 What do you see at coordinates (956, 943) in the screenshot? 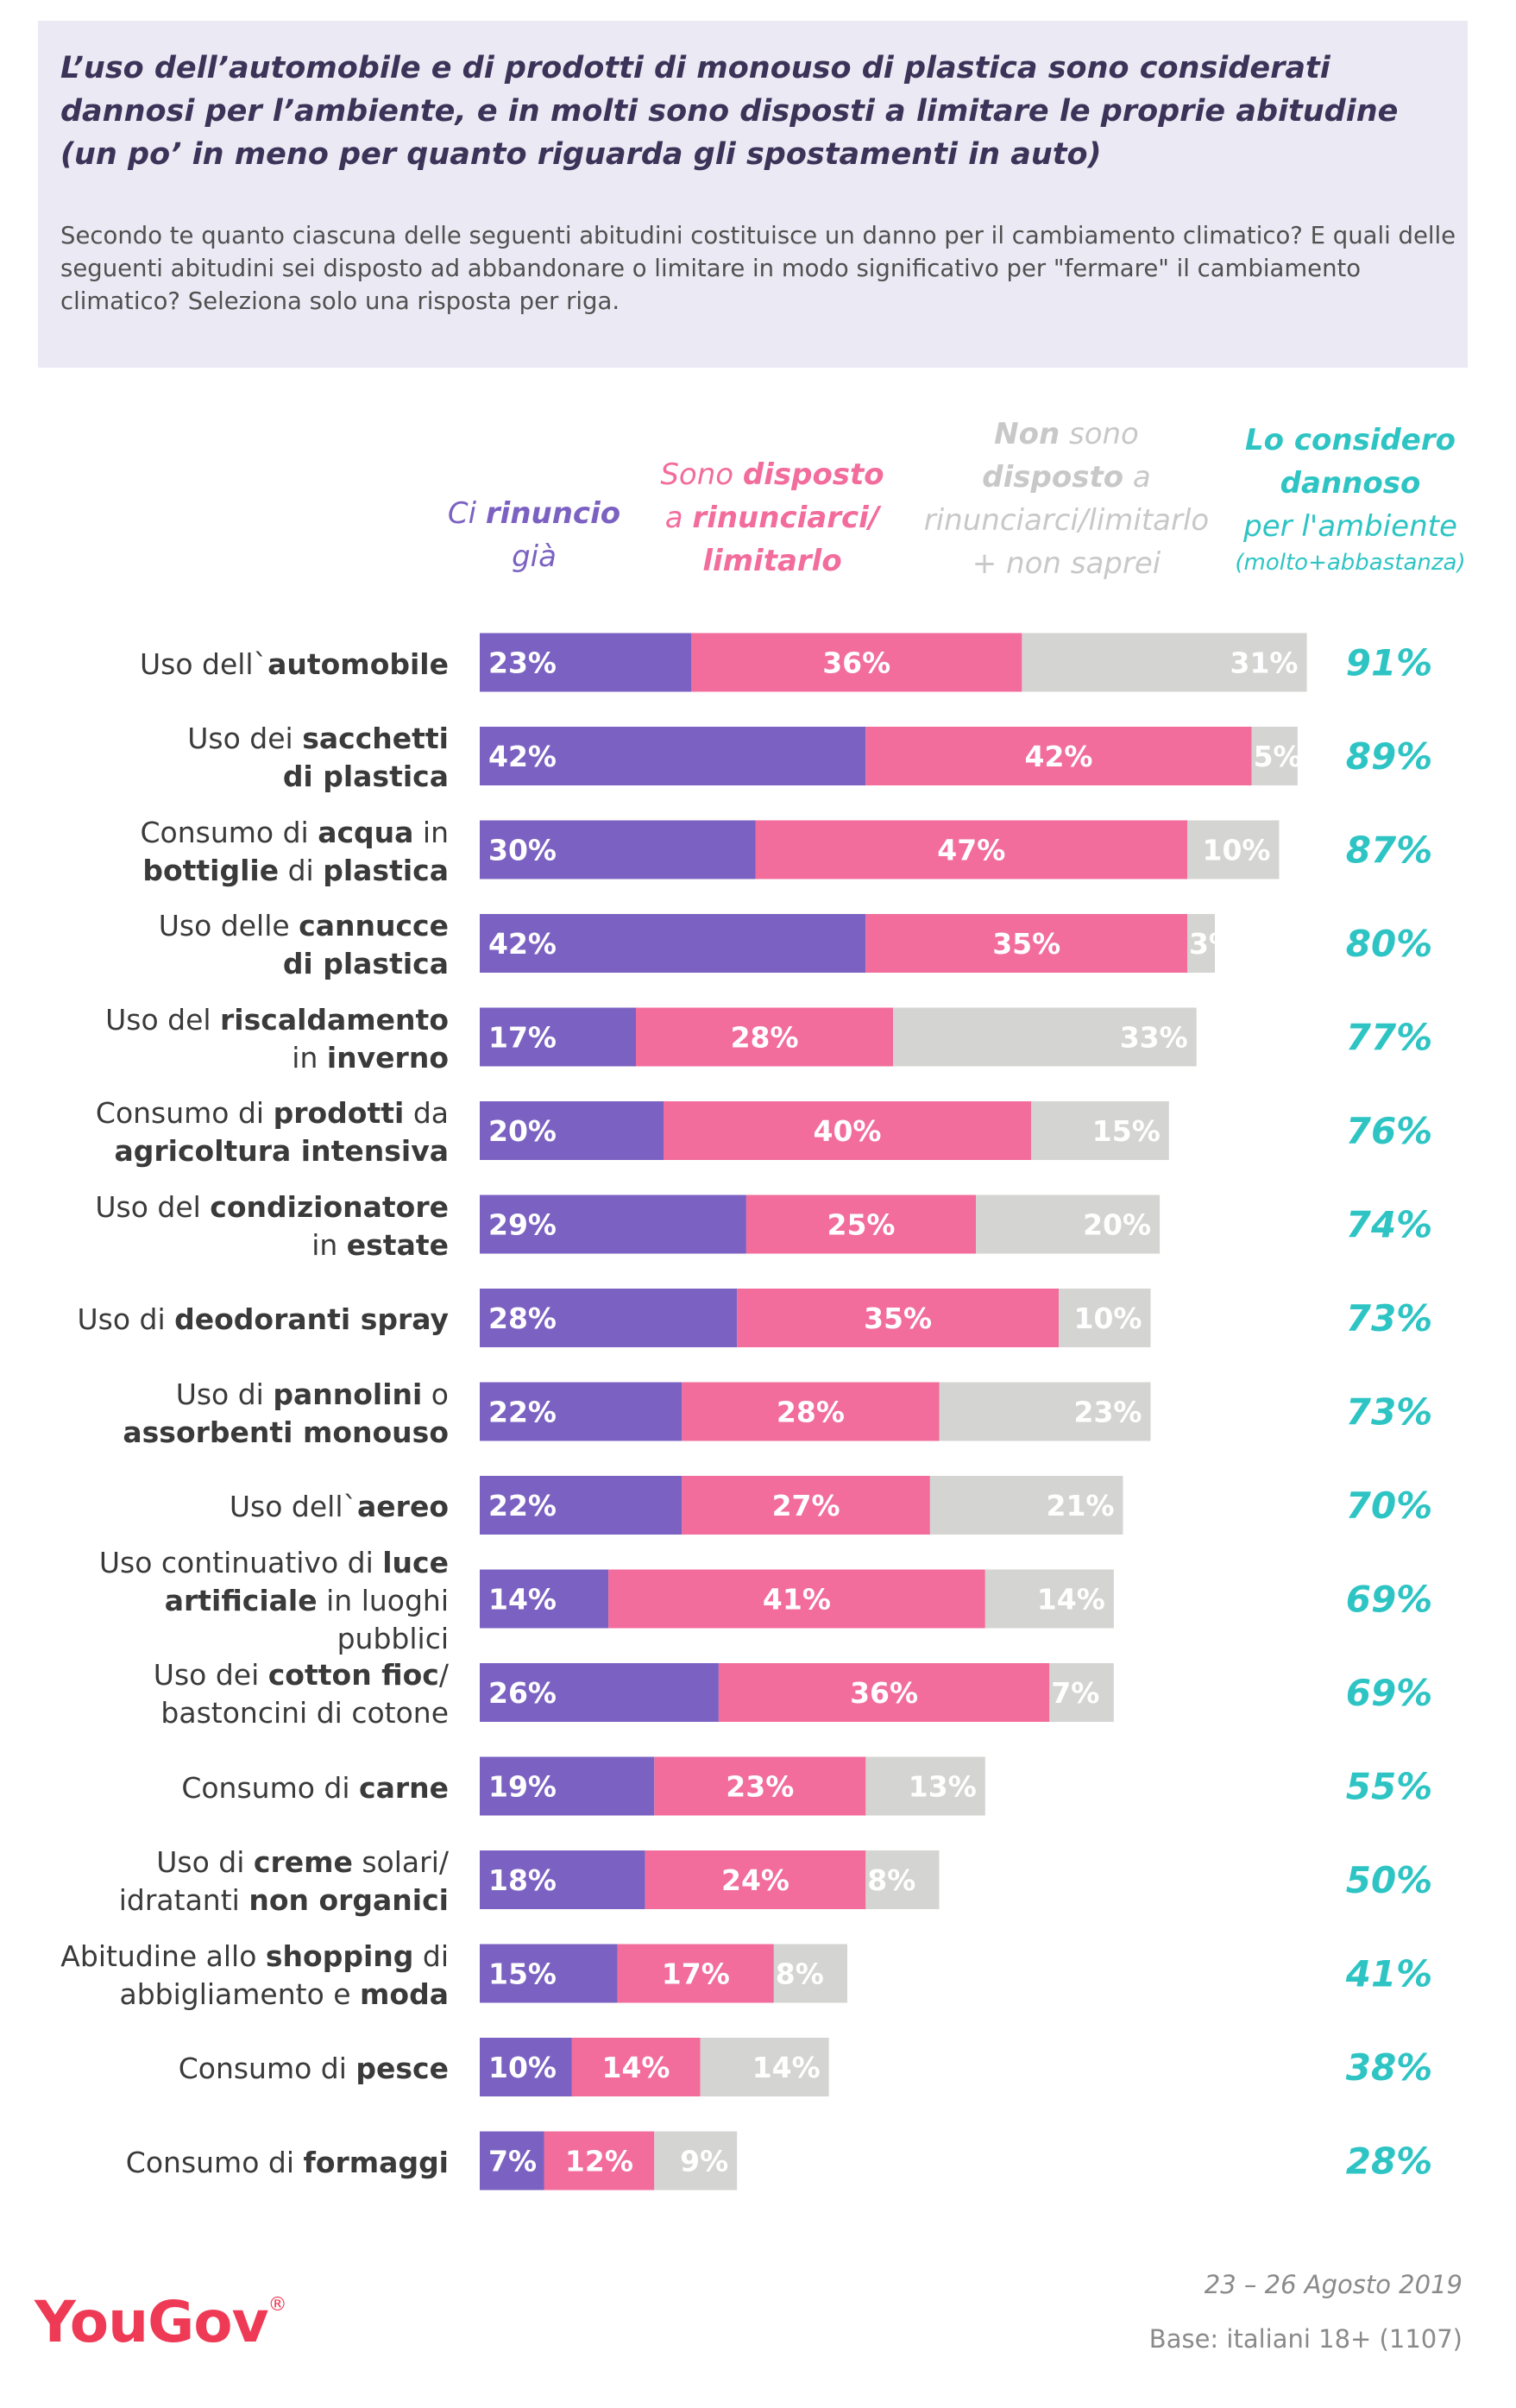
I see `bar-row: 42% 35% 3% 80%` at bounding box center [956, 943].